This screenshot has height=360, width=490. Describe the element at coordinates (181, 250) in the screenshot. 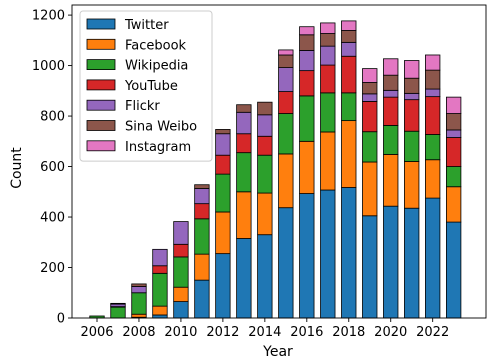

I see `bar-youtube-2010` at that location.